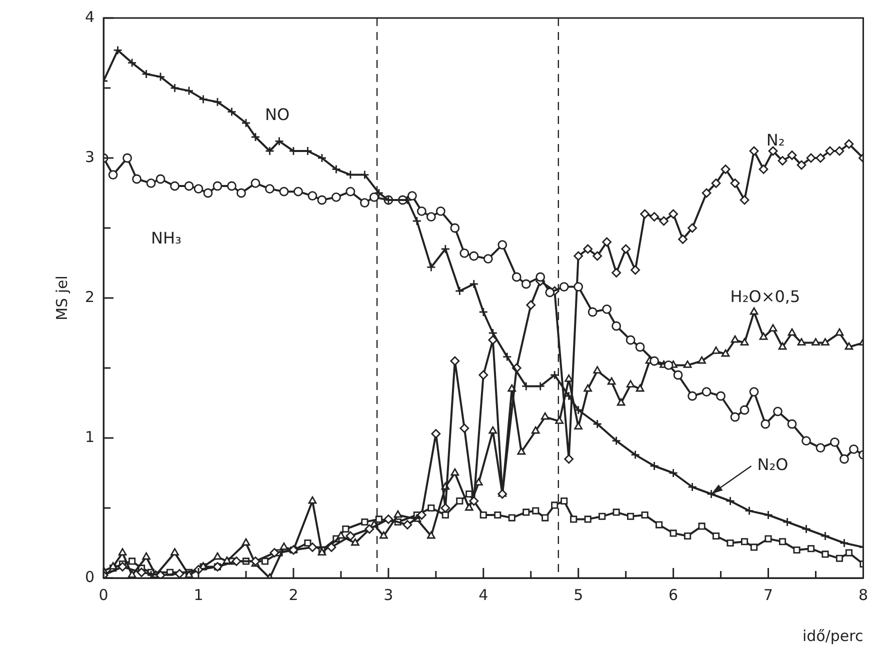 This screenshot has width=877, height=664. Describe the element at coordinates (765, 296) in the screenshot. I see `series-label: H₂O×0,5` at that location.